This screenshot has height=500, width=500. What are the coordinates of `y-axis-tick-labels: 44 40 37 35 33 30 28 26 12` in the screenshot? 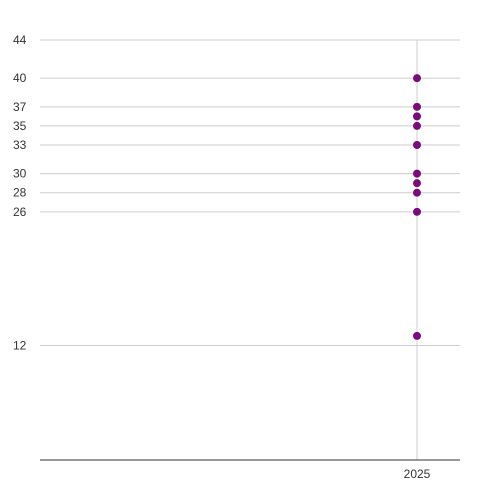 It's located at (20, 192).